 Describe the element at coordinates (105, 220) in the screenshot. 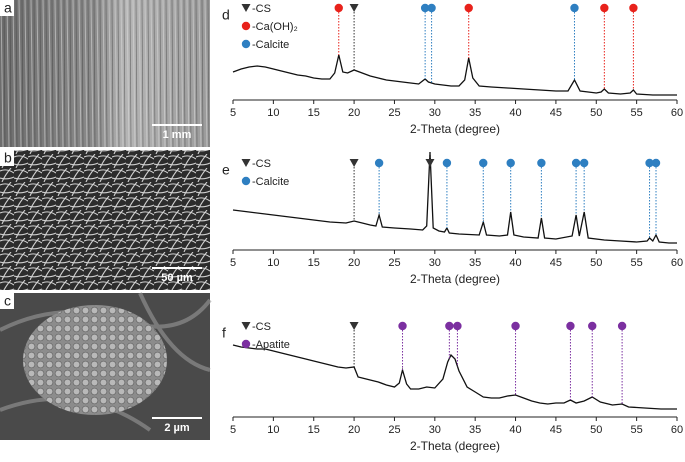

I see `sem-image-b` at that location.